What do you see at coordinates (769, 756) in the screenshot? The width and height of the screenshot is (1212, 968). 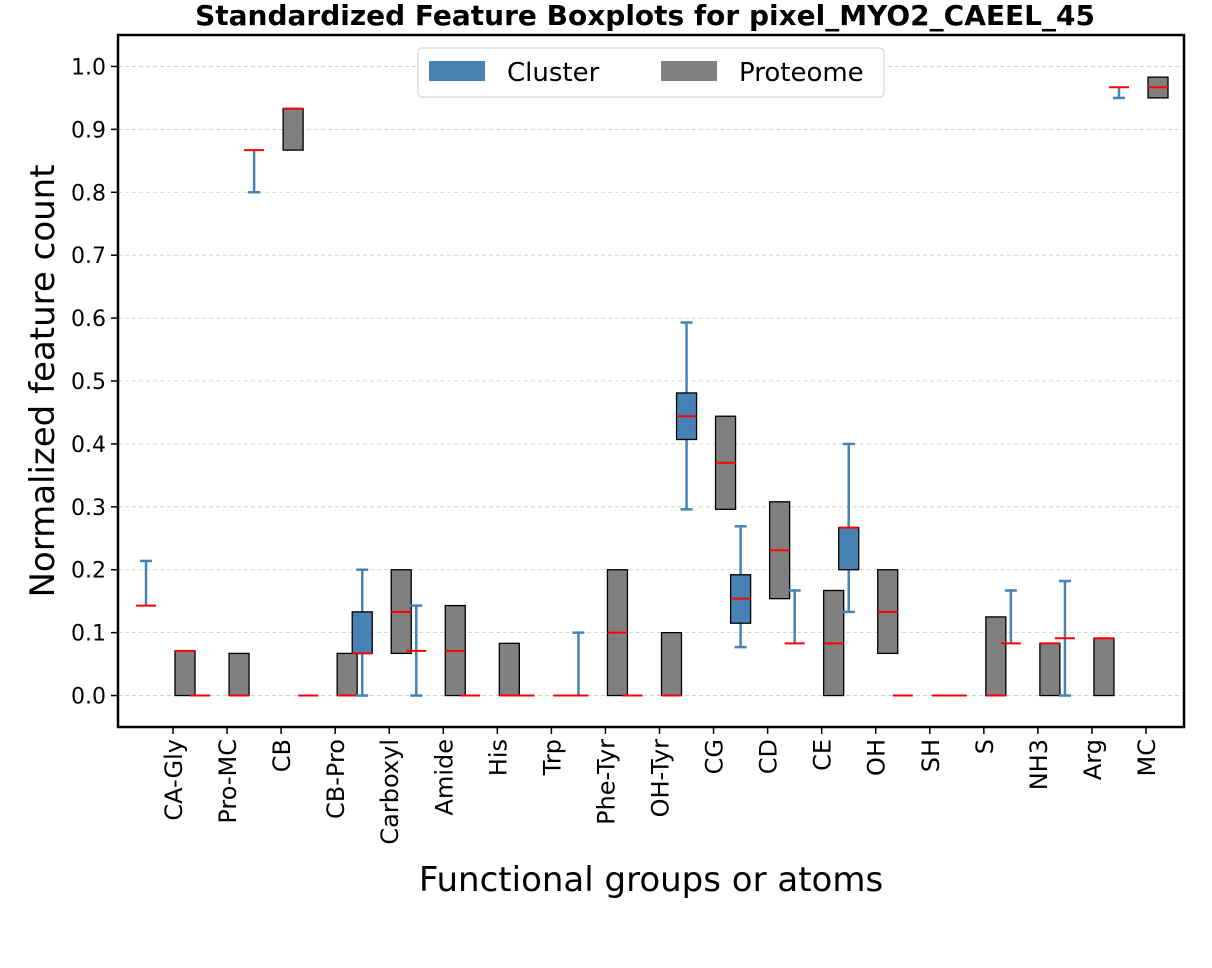 I see `x-tick-label: CD` at bounding box center [769, 756].